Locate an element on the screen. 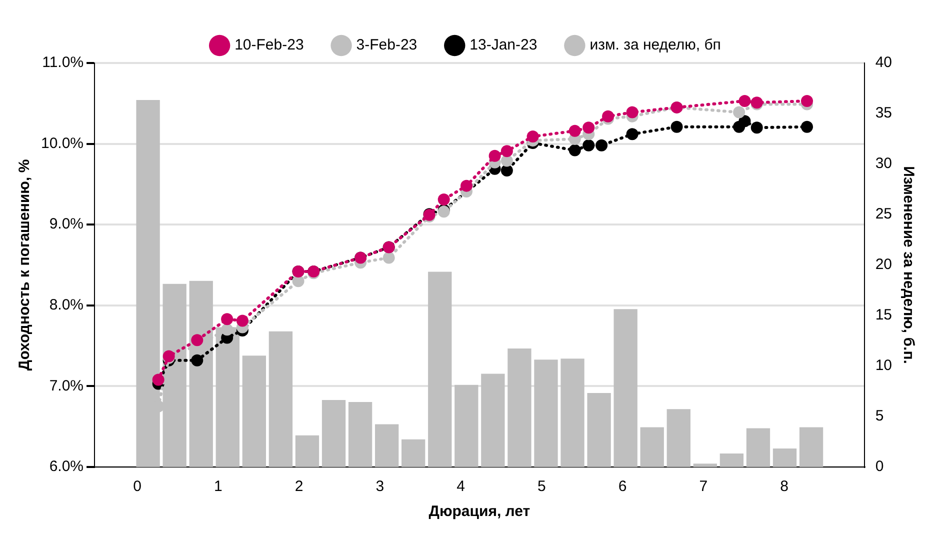 The image size is (935, 537). y2-tick-label: 35 is located at coordinates (883, 113).